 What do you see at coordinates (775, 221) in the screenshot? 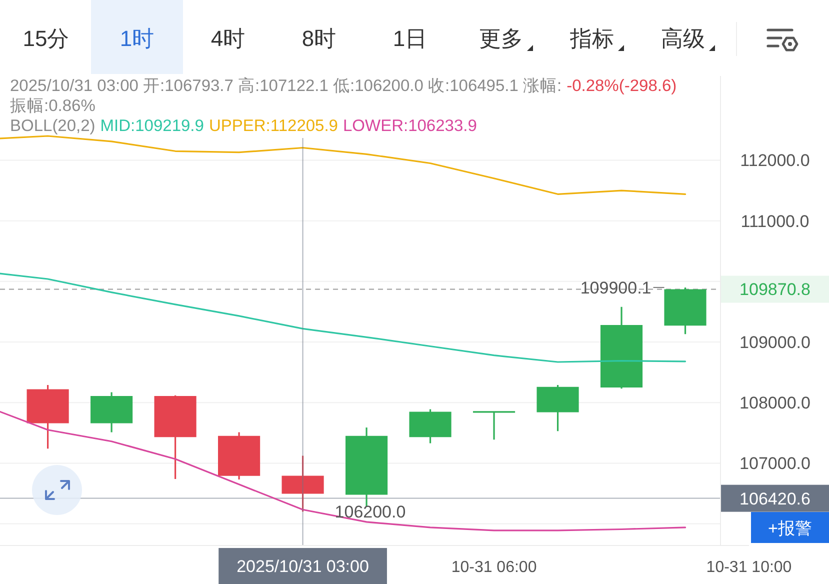
I see `y-tick-label: 111000.0` at bounding box center [775, 221].